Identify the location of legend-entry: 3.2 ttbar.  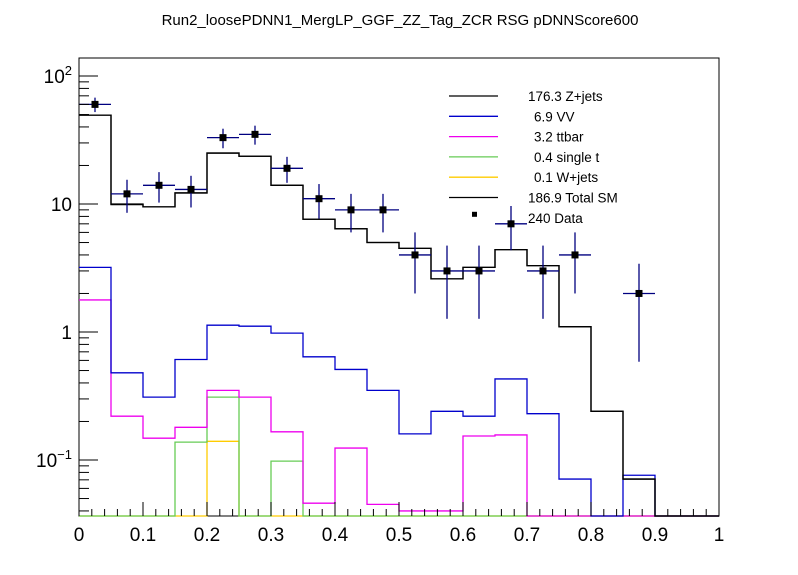
(516, 137).